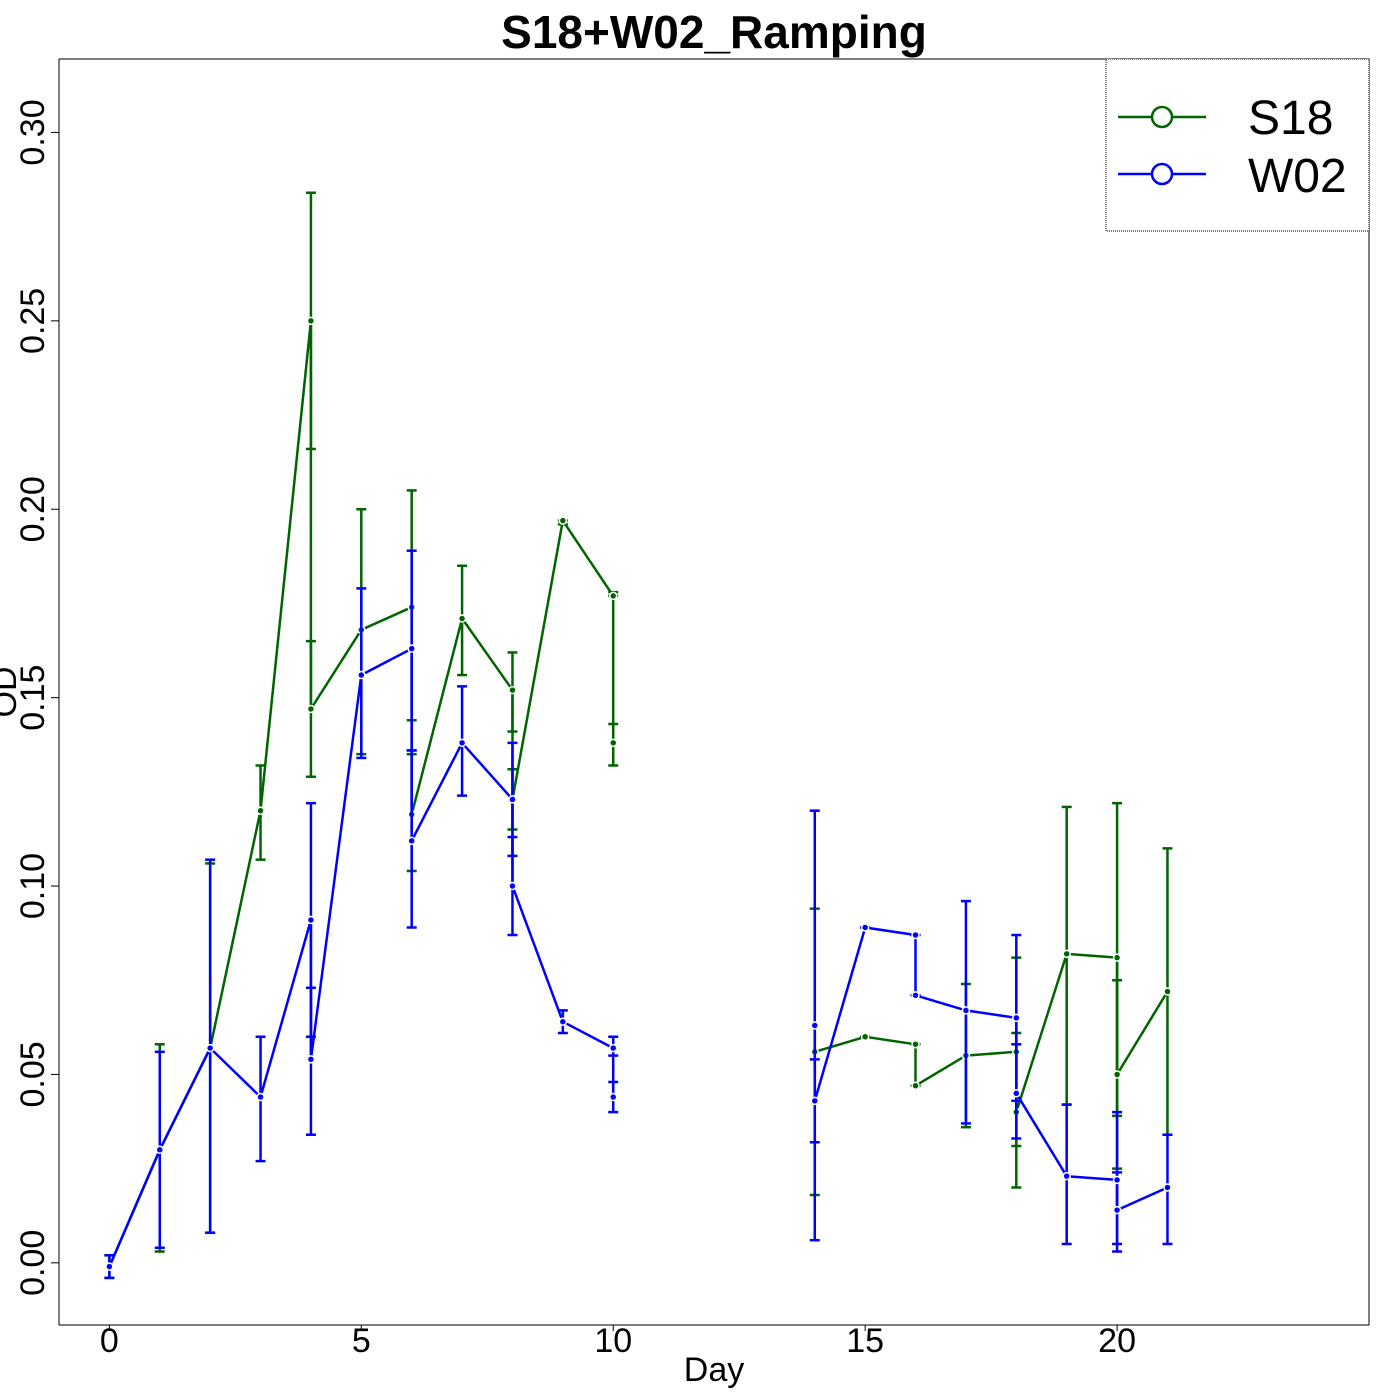  Describe the element at coordinates (33, 886) in the screenshot. I see `y-tick-label: 0.10` at that location.